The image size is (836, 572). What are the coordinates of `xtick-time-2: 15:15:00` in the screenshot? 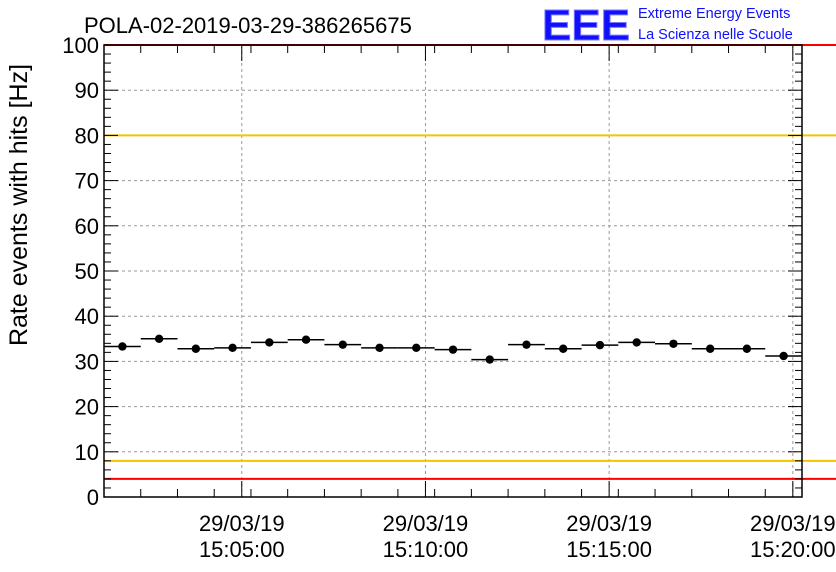 It's located at (609, 549).